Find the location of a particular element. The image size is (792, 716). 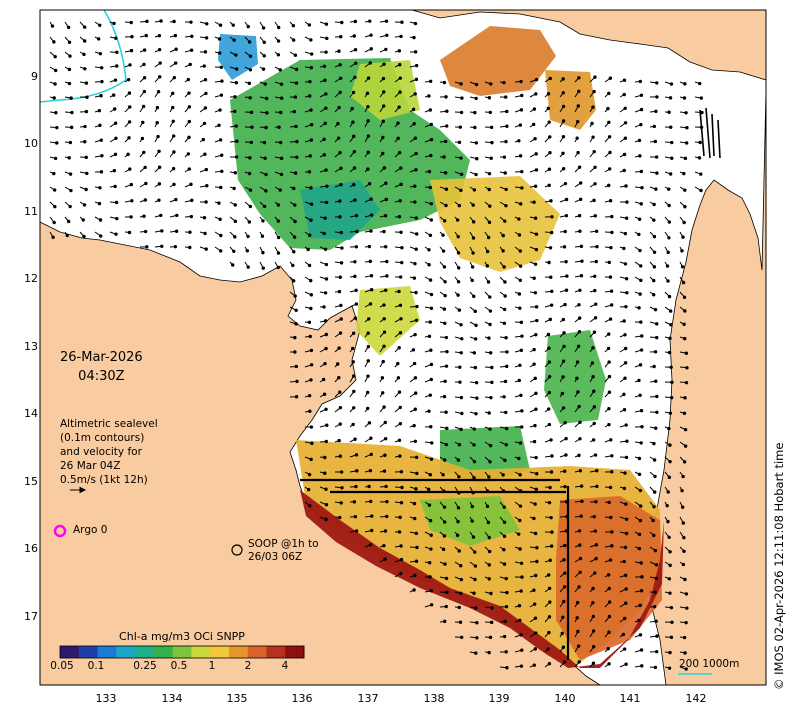

colorbar-title: Chl-a mg/m3 OCi SNPP is located at coordinates (182, 636).